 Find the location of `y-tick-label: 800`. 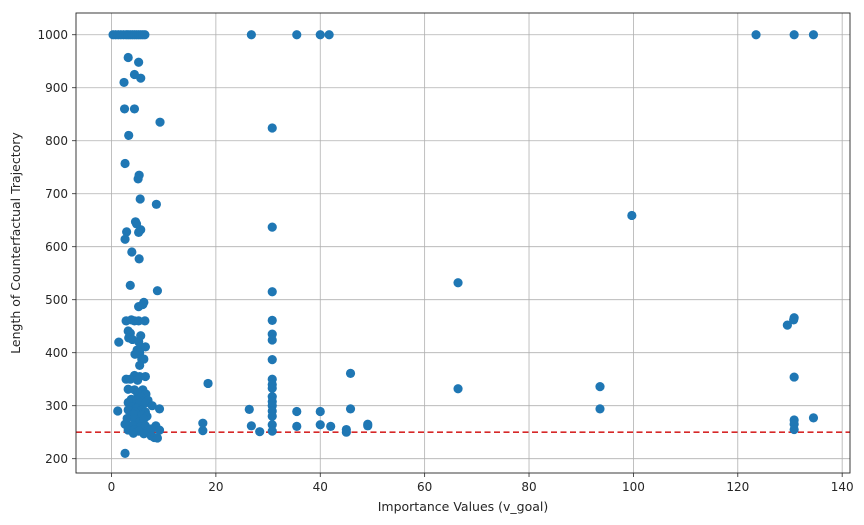

y-tick-label: 800 is located at coordinates (56, 141).